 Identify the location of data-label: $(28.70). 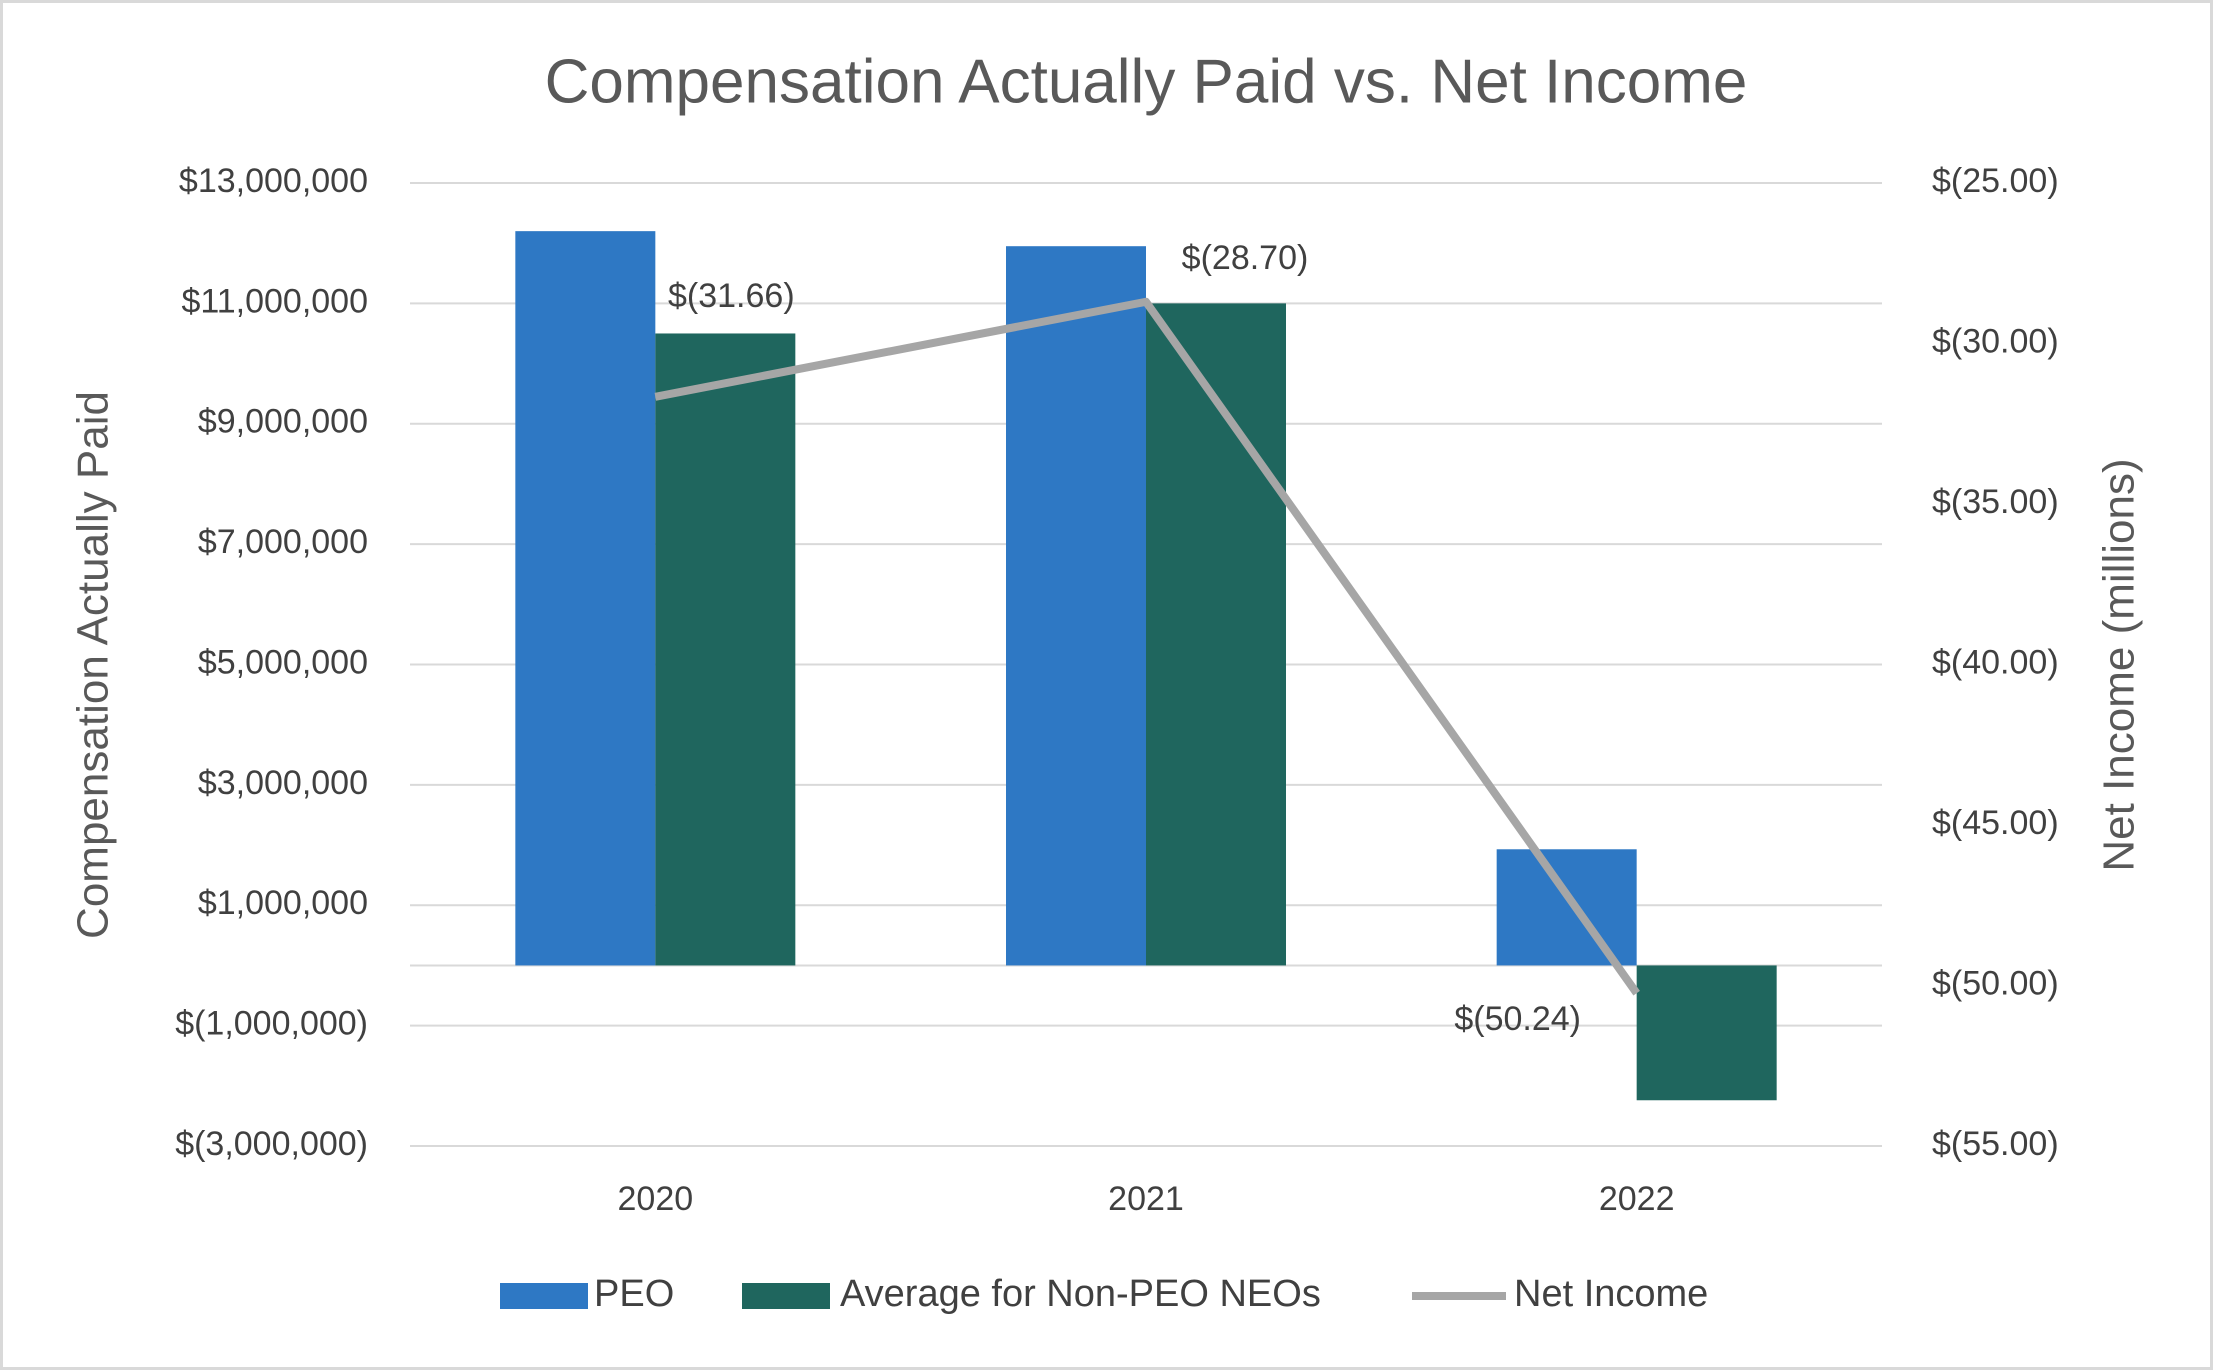
(1245, 258).